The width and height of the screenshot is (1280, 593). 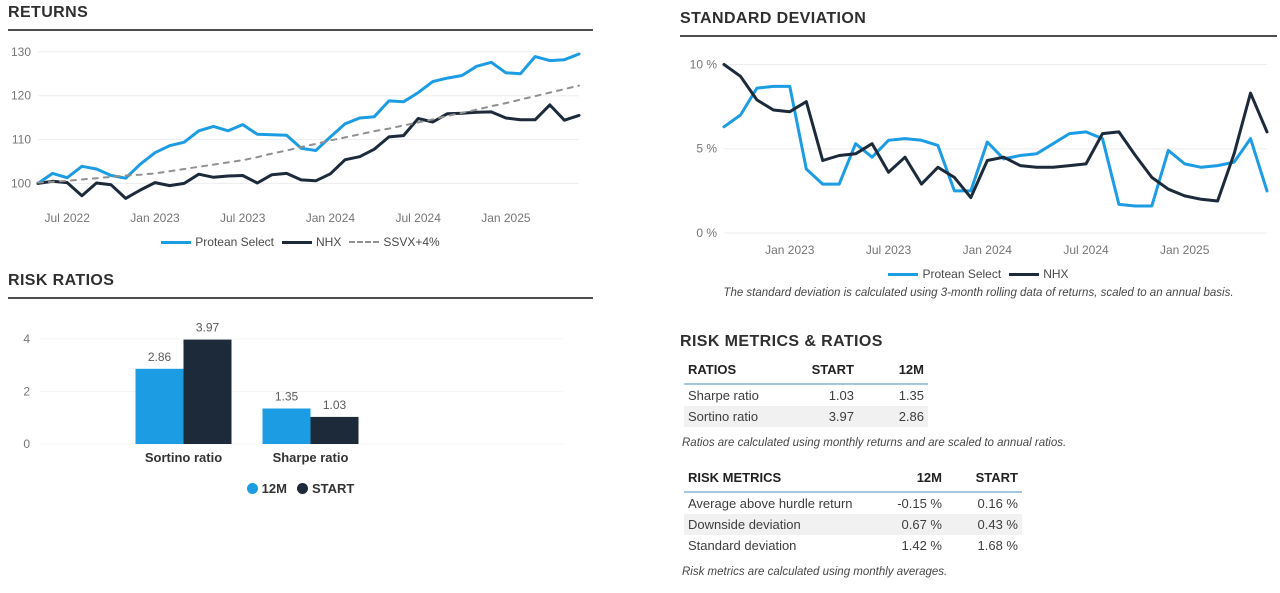 What do you see at coordinates (335, 405) in the screenshot?
I see `svg-text: 1.03` at bounding box center [335, 405].